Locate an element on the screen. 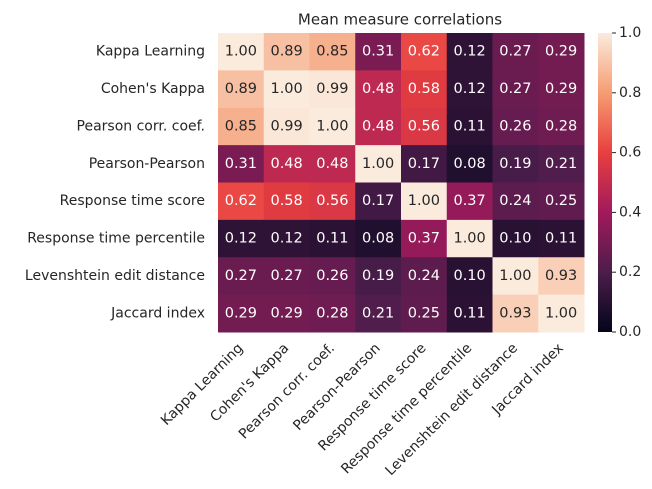 The image size is (652, 489). y-tick-label: Kappa Learning is located at coordinates (150, 52).